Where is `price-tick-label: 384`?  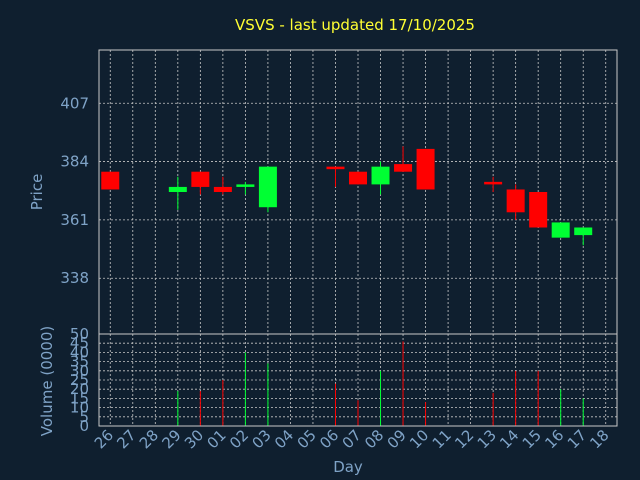
price-tick-label: 384 is located at coordinates (74, 162).